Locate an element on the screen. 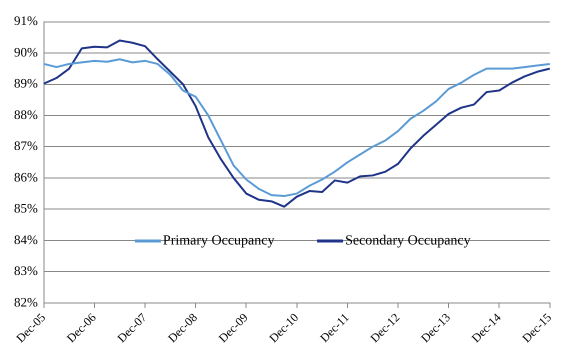 The height and width of the screenshot is (357, 571). y-tick-label: 82% is located at coordinates (26, 302).